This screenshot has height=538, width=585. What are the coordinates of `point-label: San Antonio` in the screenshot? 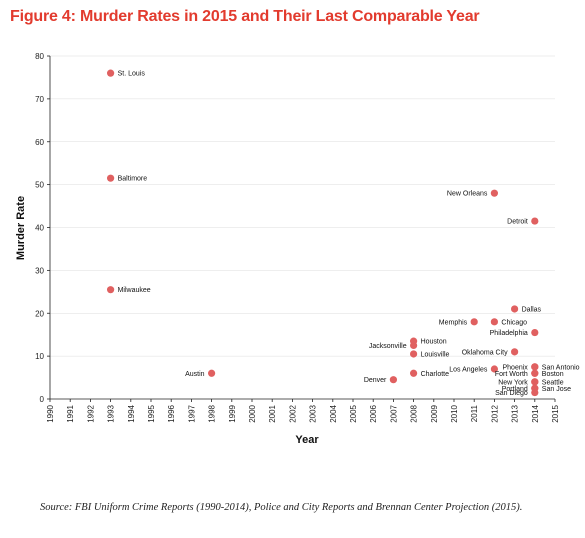 It's located at (561, 367).